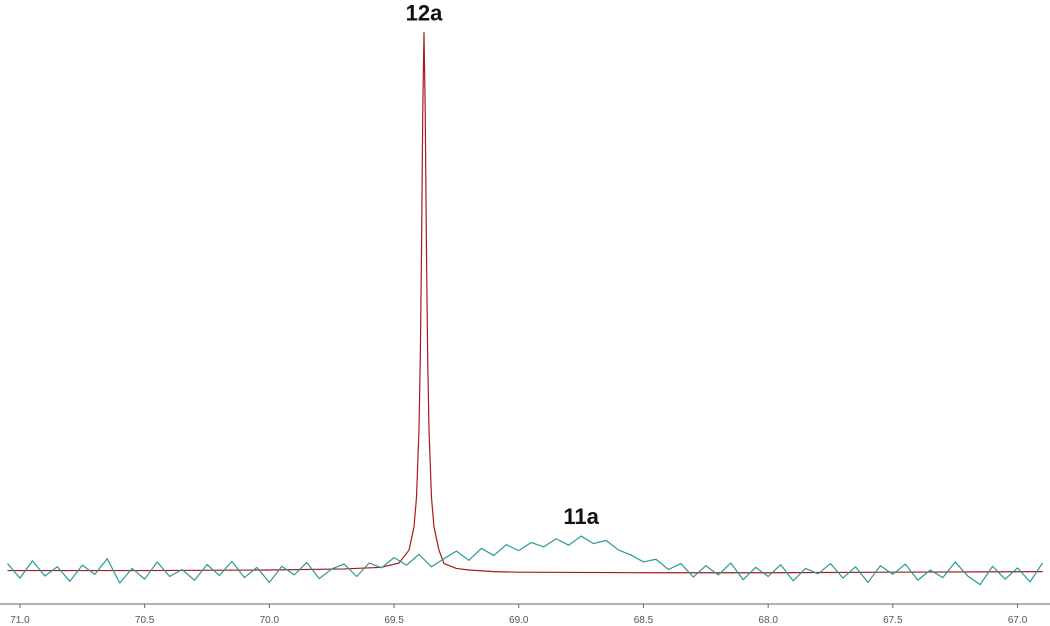  What do you see at coordinates (1018, 620) in the screenshot?
I see `x-tick-label: 67.0` at bounding box center [1018, 620].